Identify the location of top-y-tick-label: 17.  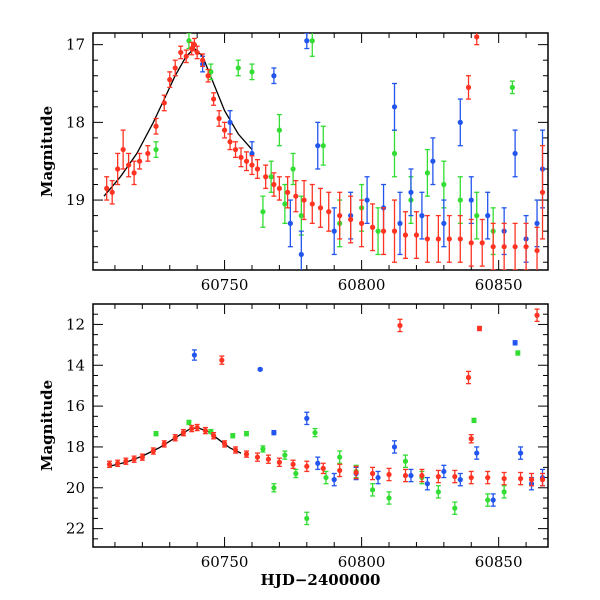
(75, 45).